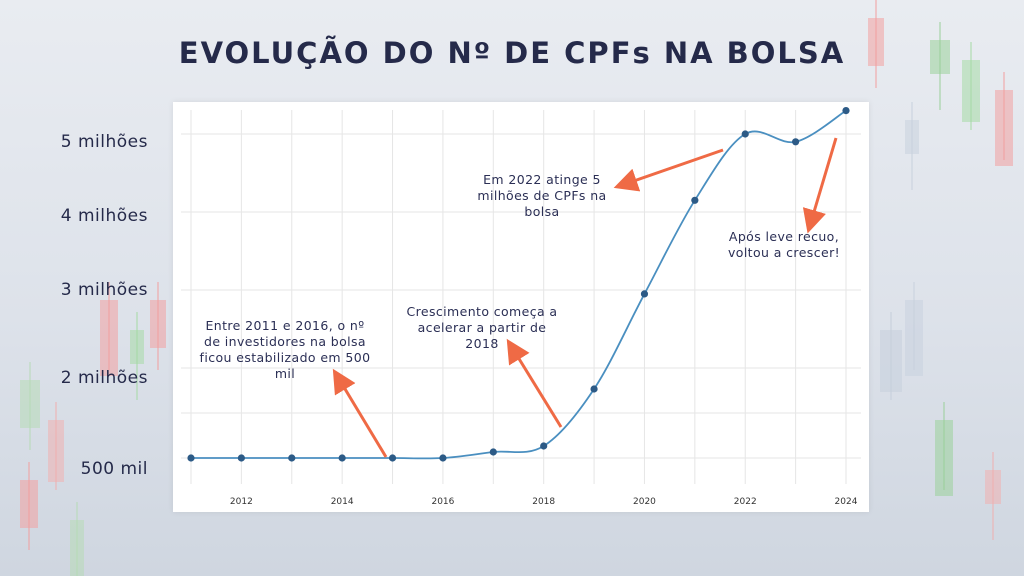  Describe the element at coordinates (342, 502) in the screenshot. I see `x-tick-label: 2014` at that location.